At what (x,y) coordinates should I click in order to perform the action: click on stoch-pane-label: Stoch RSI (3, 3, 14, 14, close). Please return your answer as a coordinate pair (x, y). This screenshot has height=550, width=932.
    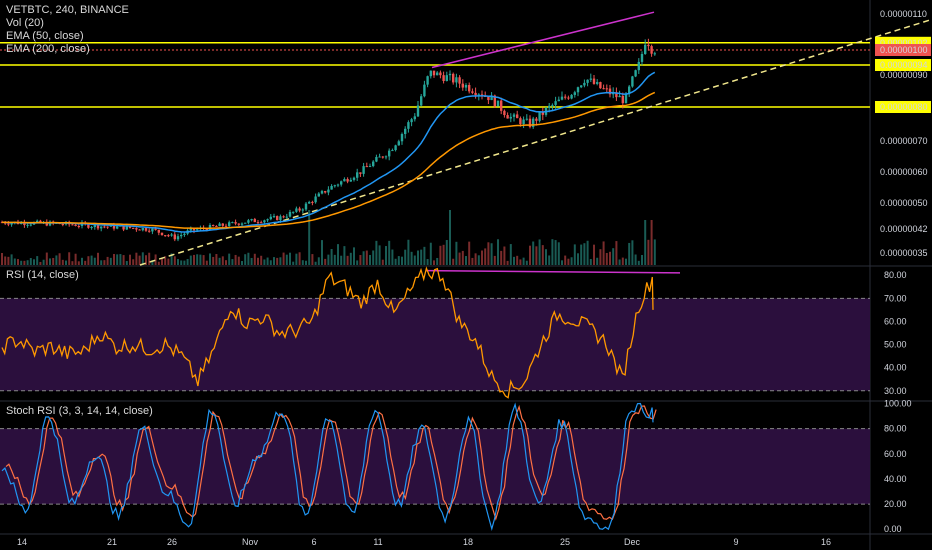
    Looking at the image, I should click on (79, 411).